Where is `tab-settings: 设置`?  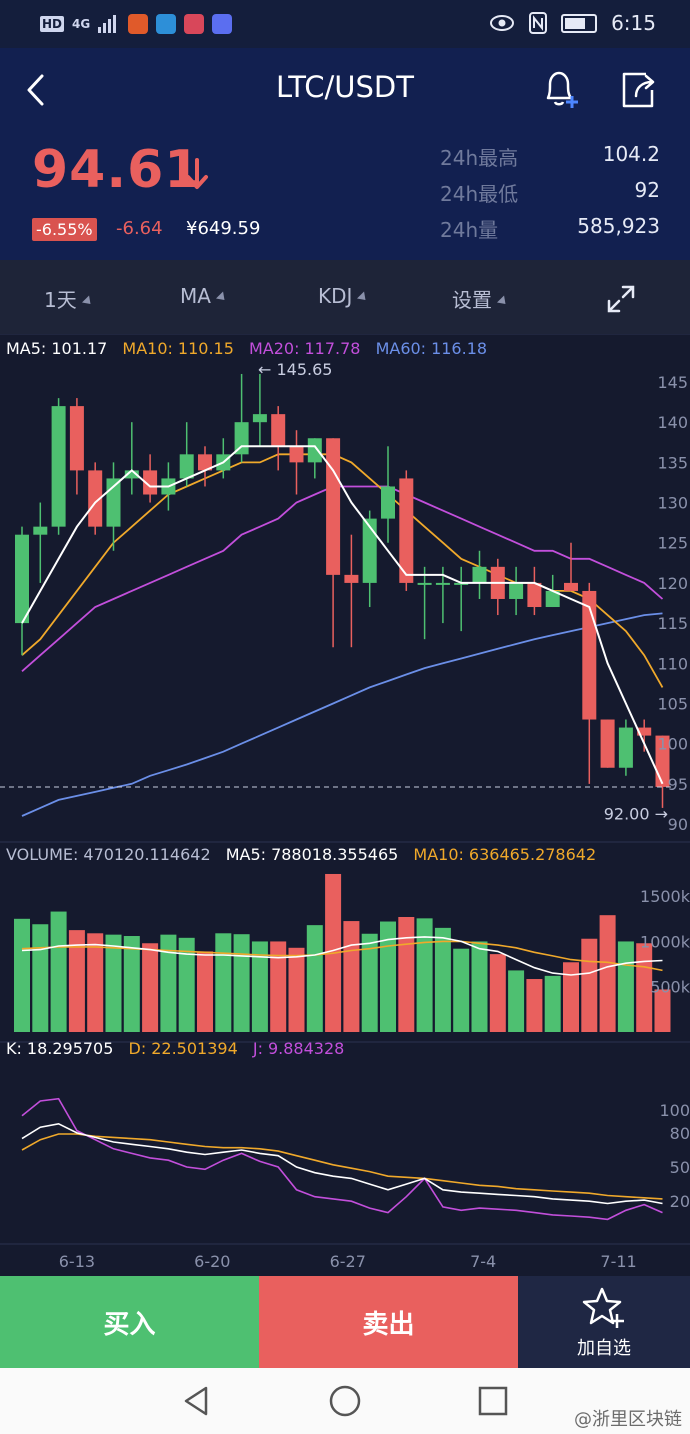
tab-settings: 设置 is located at coordinates (481, 298).